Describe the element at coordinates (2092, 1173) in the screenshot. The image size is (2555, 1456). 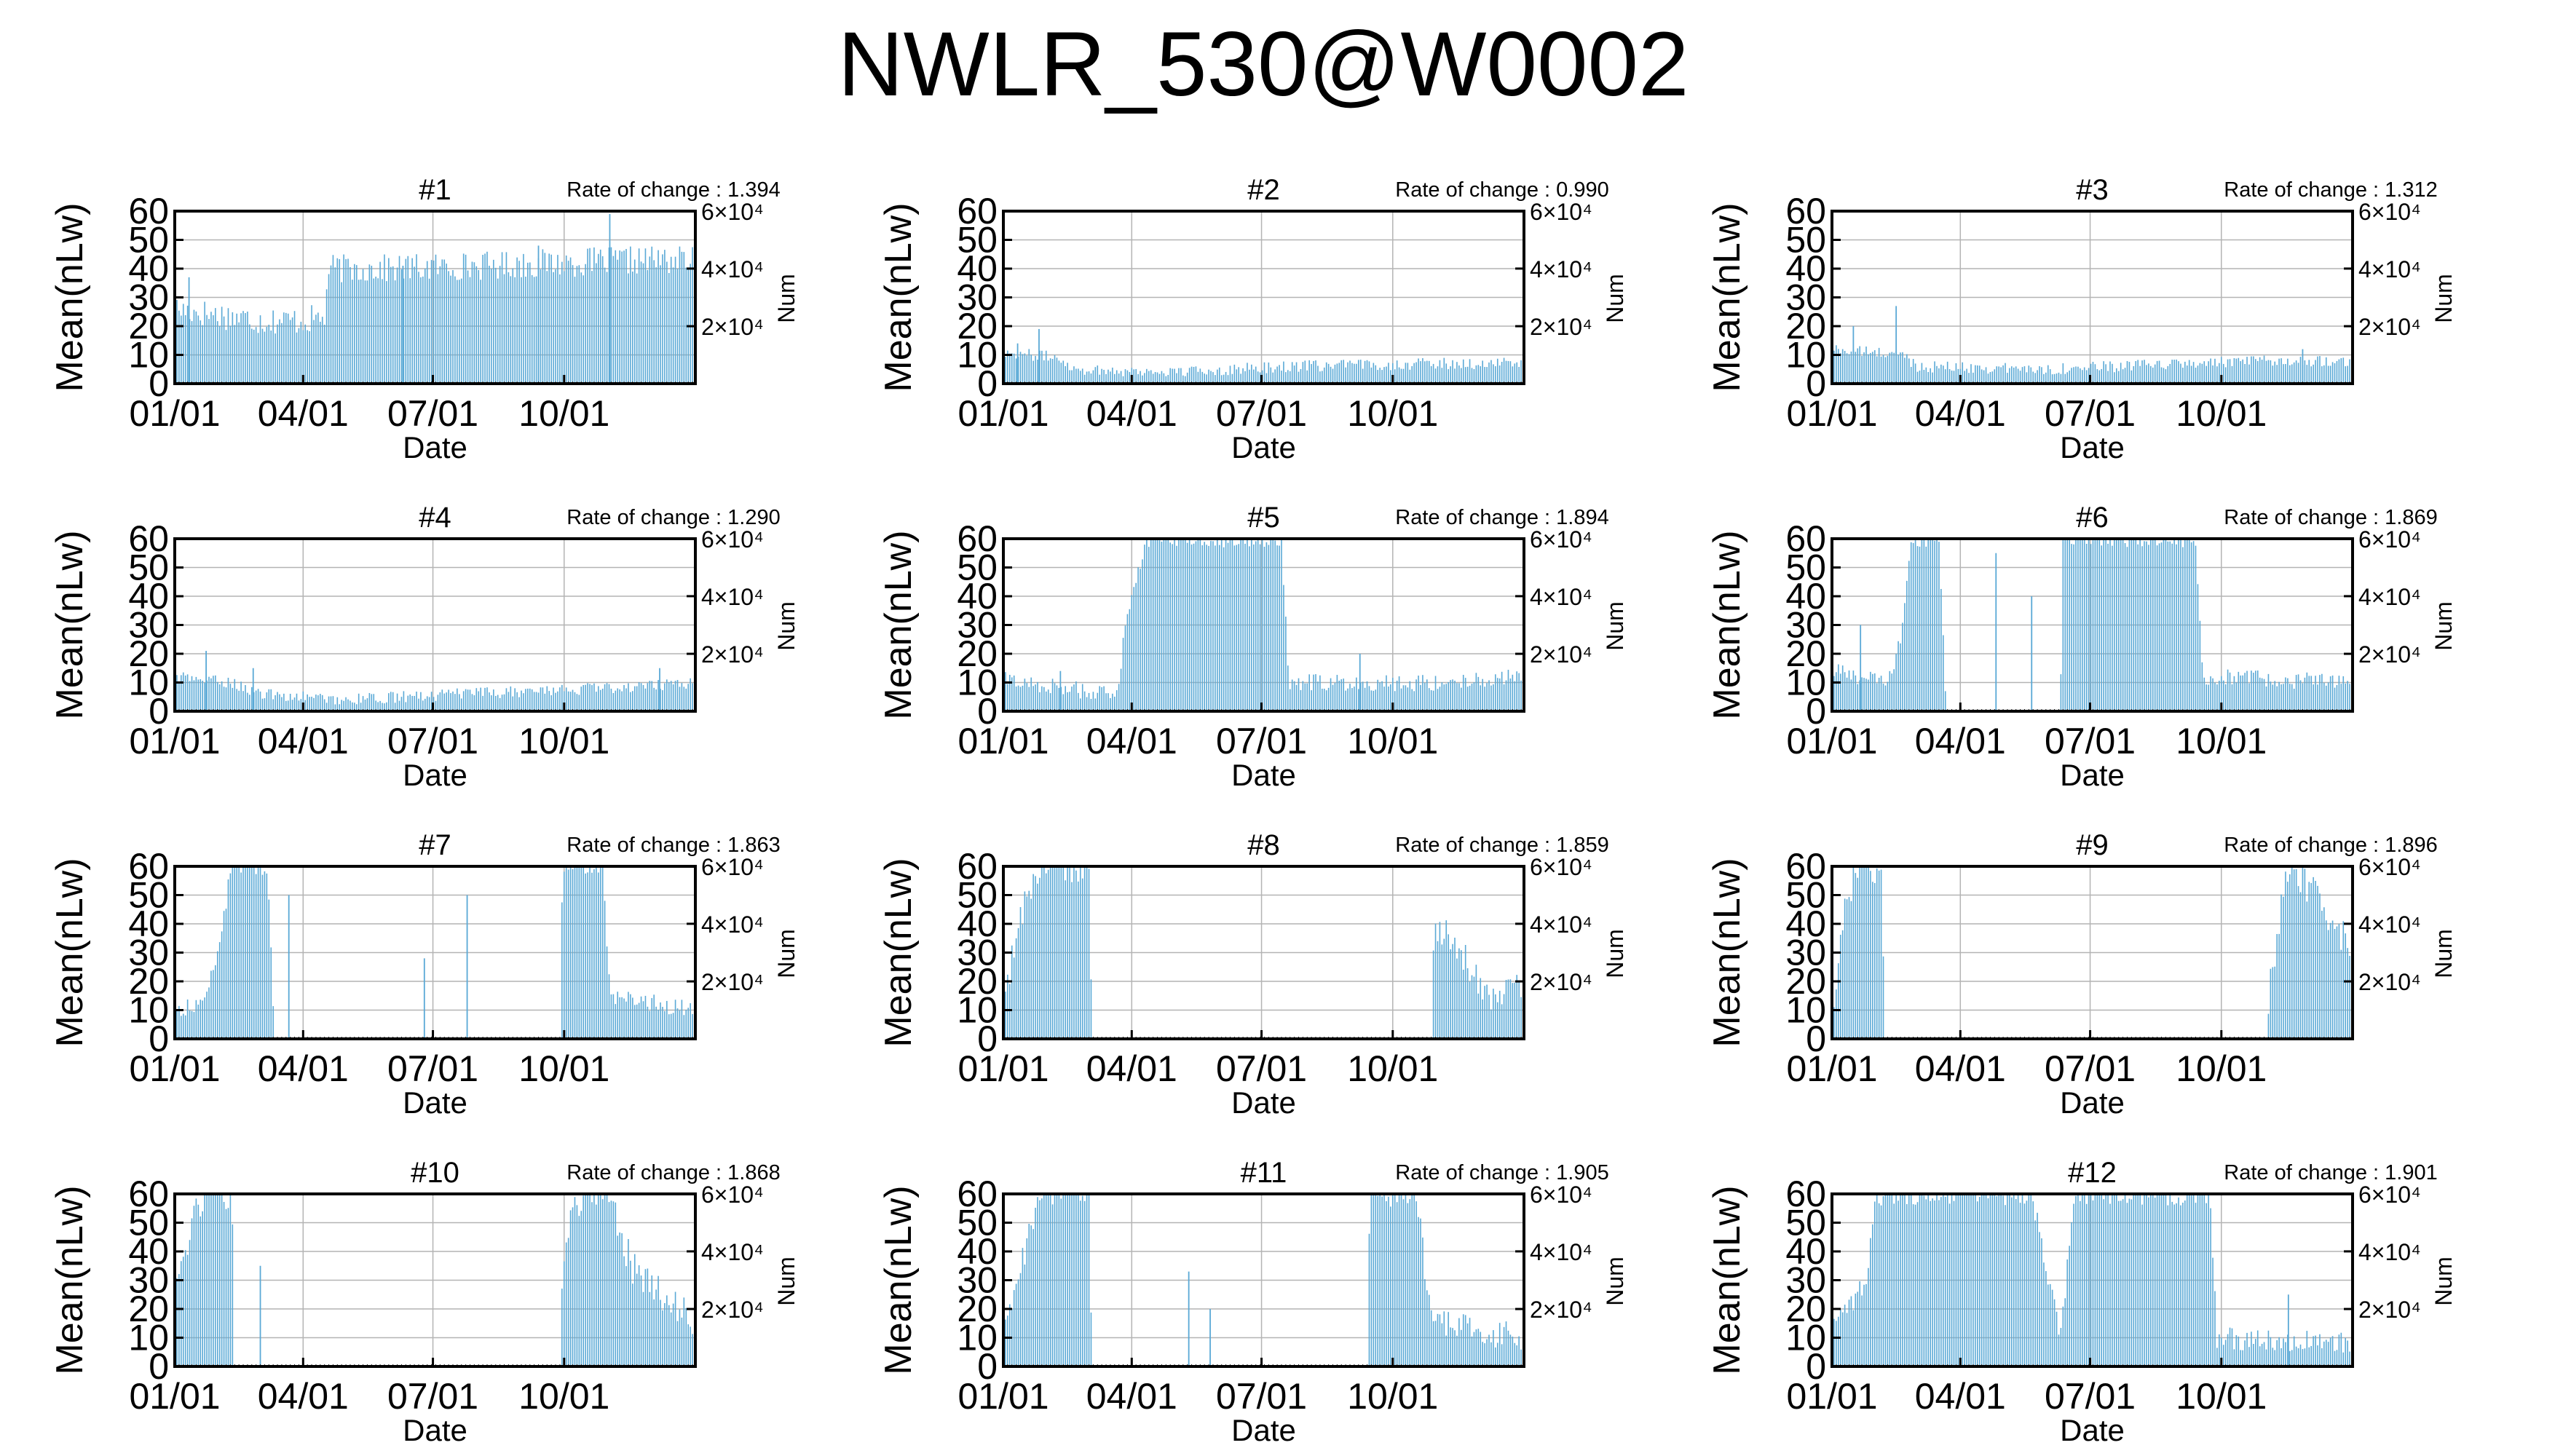
I see `panel-title: #12` at that location.